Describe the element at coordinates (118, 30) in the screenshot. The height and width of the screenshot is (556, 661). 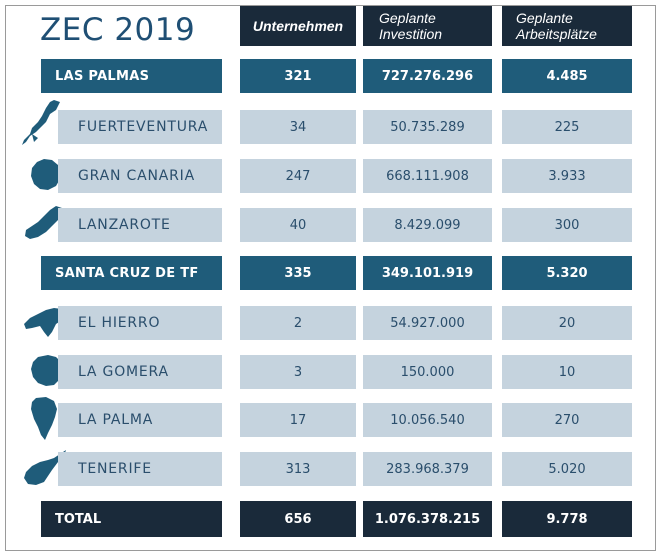
I see `page-title: ZEC 2019` at that location.